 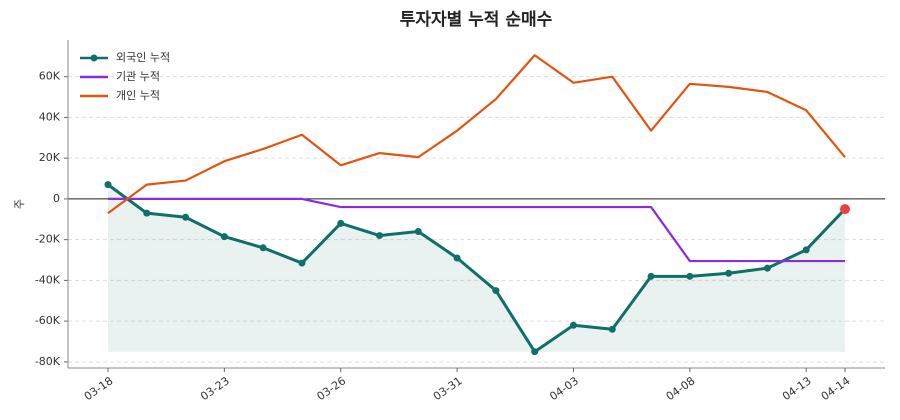 I want to click on y-tick-label: -60K, so click(x=48, y=320).